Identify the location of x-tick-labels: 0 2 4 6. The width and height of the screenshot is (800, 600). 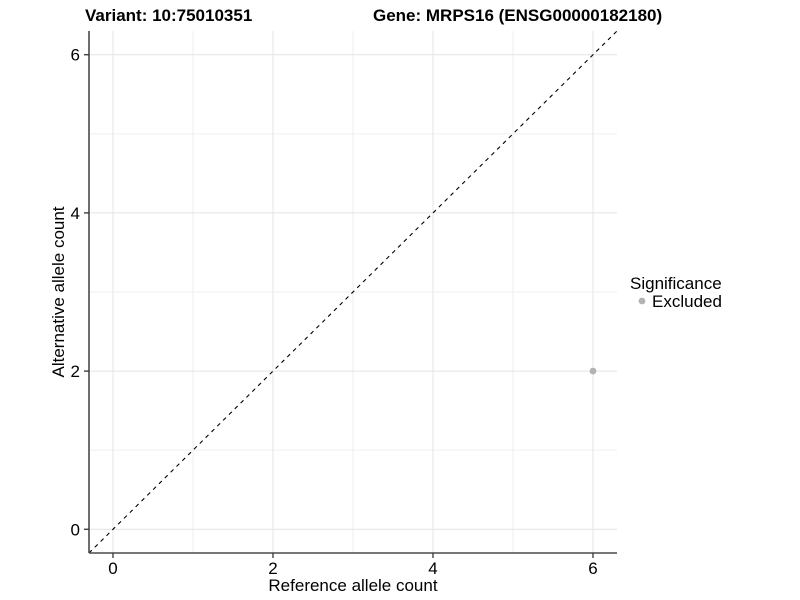
(352, 568).